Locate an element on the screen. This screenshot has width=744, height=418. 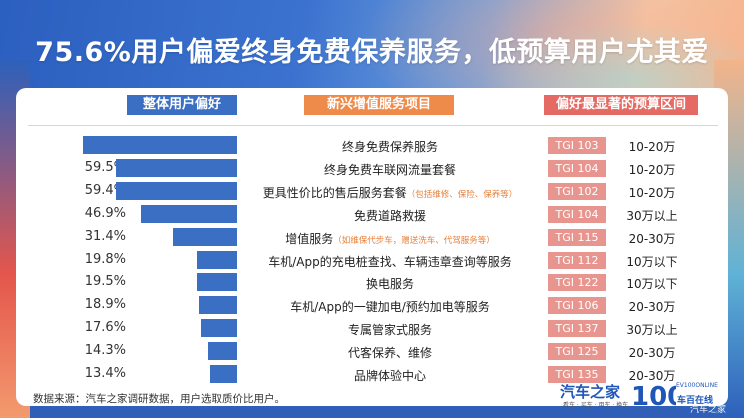
header-divider is located at coordinates (373, 125).